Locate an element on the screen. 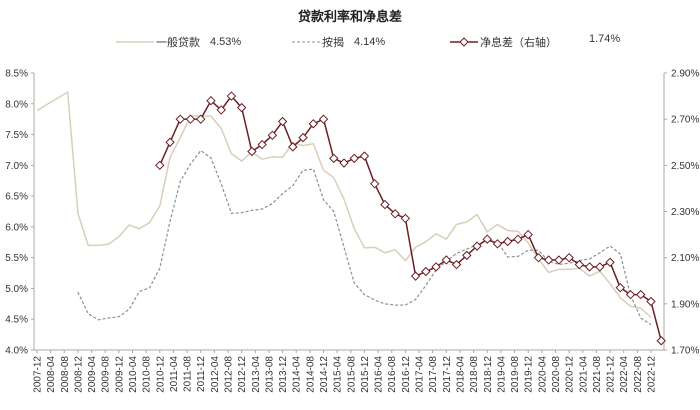  left-axis-tick-label: 8.0% is located at coordinates (16, 104).